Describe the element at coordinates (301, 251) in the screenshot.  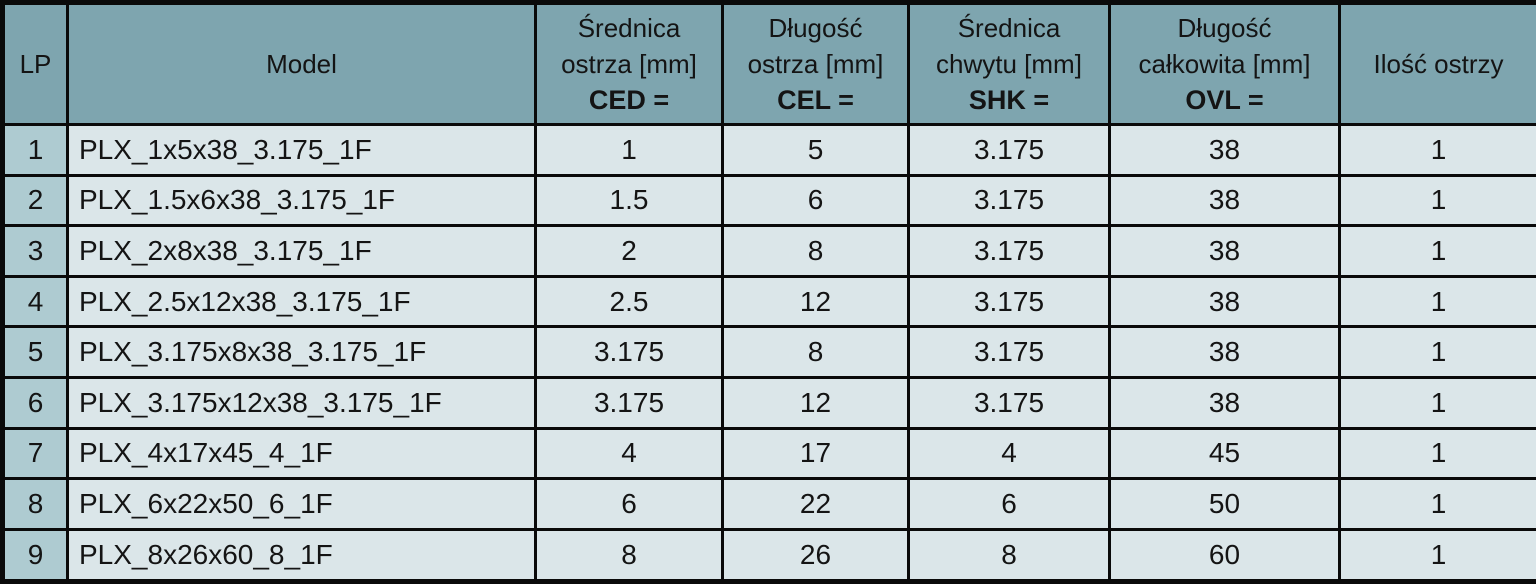
I see `model-cell: PLX_2x8x38_3.175_1F` at that location.